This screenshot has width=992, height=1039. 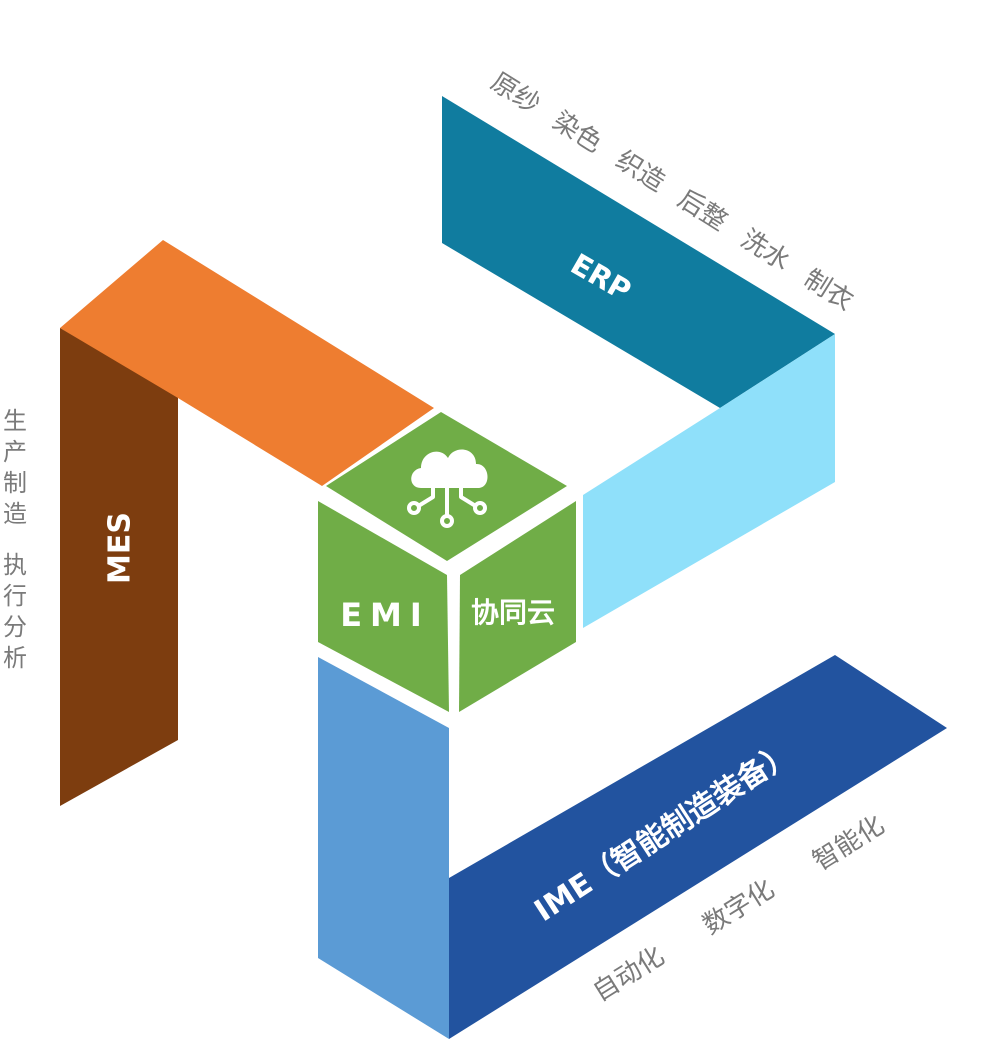 What do you see at coordinates (629, 974) in the screenshot?
I see `ime-step: 自动化` at bounding box center [629, 974].